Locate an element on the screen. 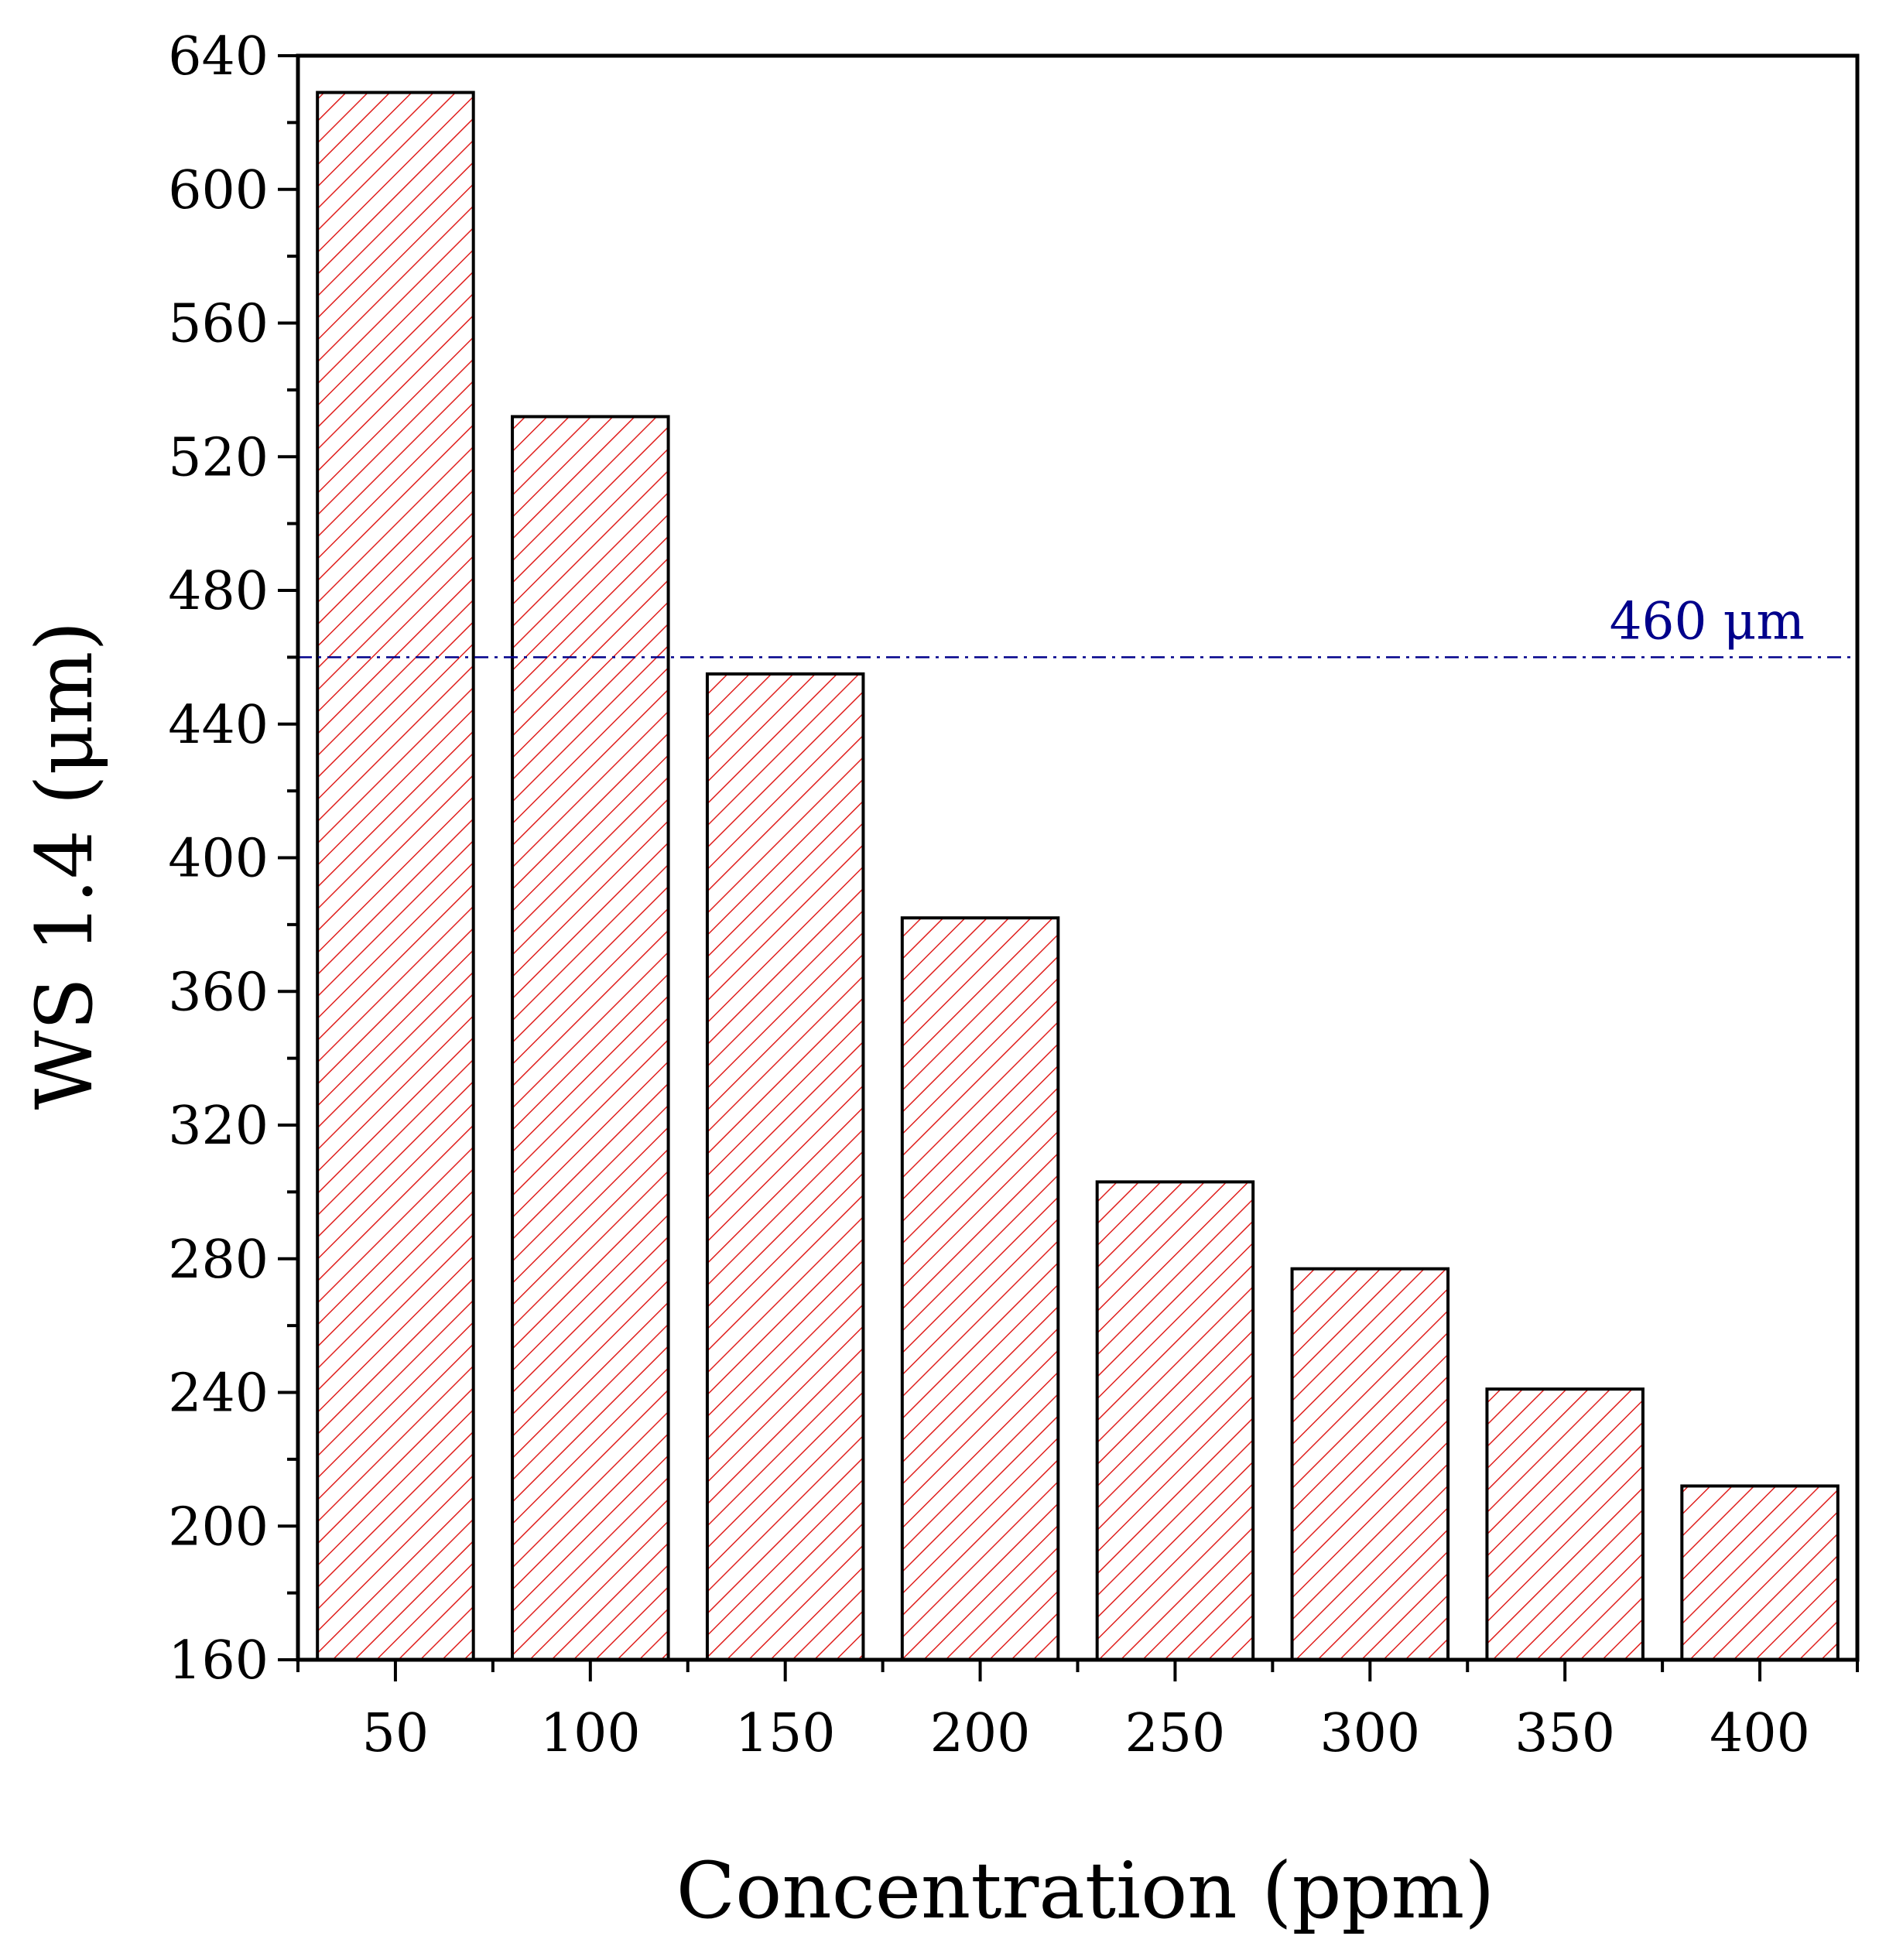  y-tick-label: 560 is located at coordinates (219, 324).